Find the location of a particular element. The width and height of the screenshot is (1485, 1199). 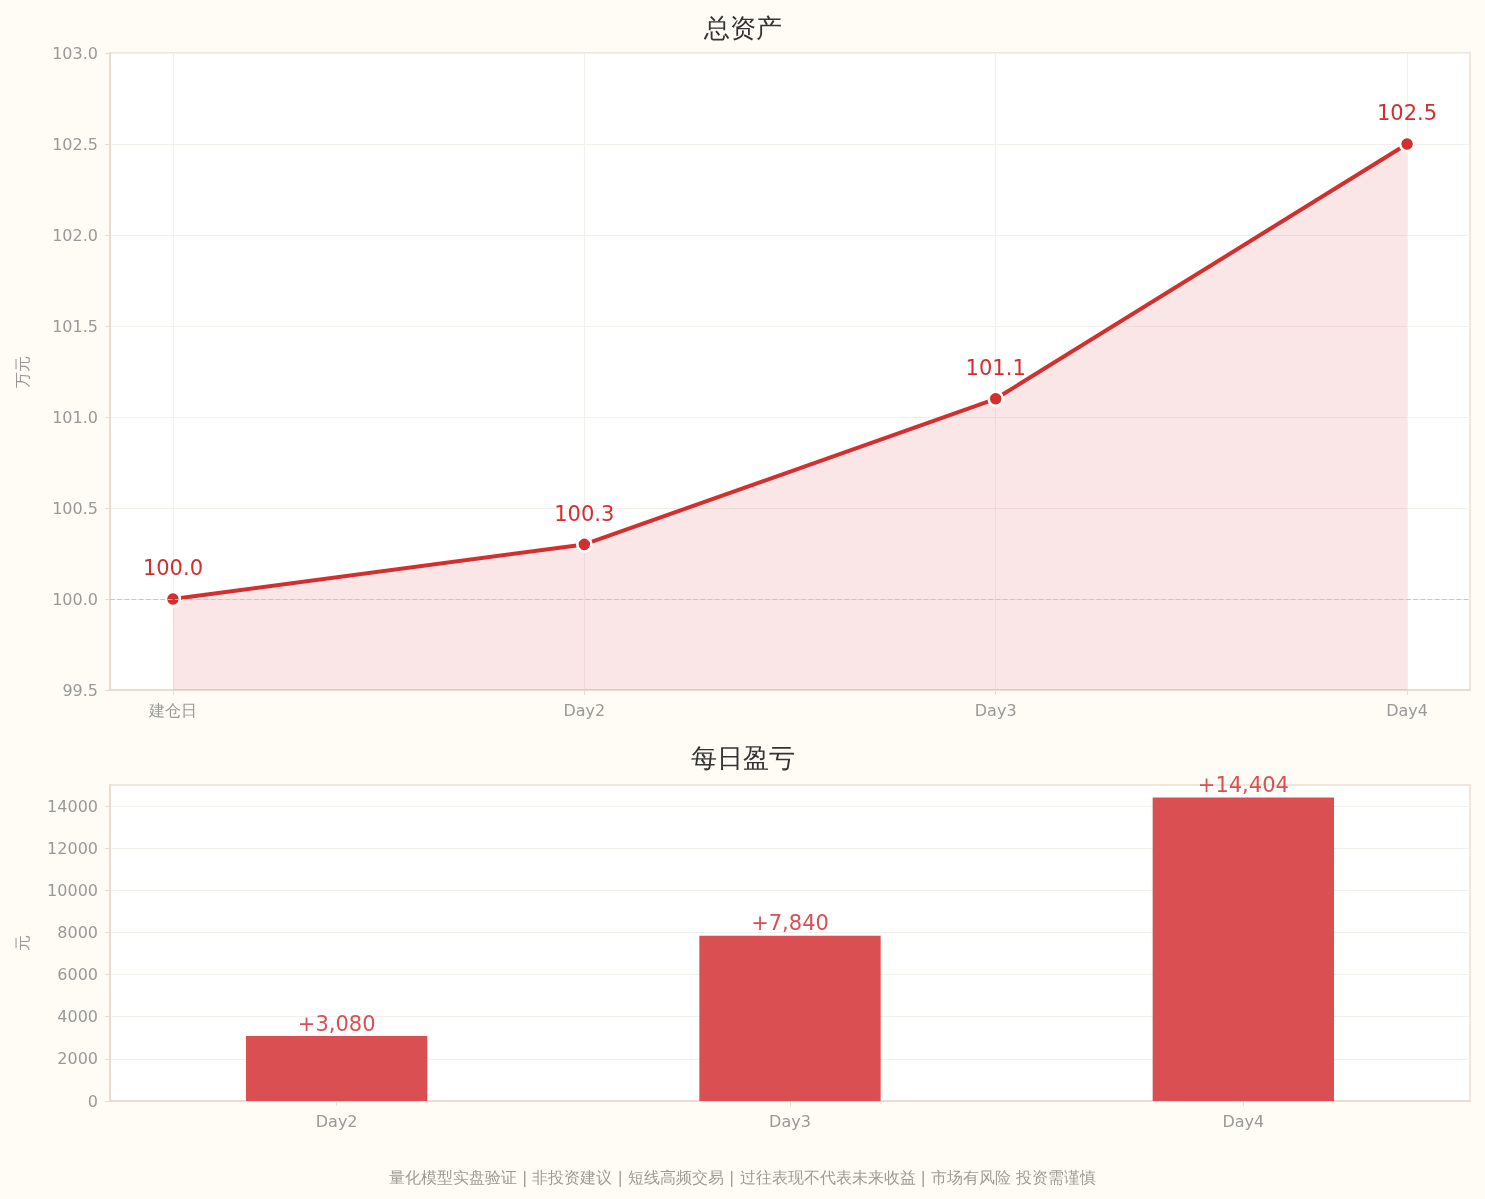

data-label: 102.5 is located at coordinates (1407, 113).